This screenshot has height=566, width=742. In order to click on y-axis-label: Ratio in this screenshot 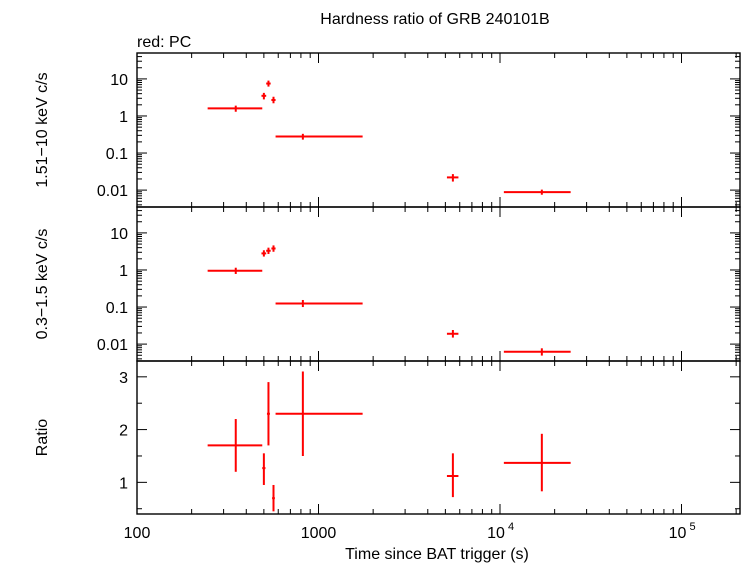, I will do `click(42, 437)`.